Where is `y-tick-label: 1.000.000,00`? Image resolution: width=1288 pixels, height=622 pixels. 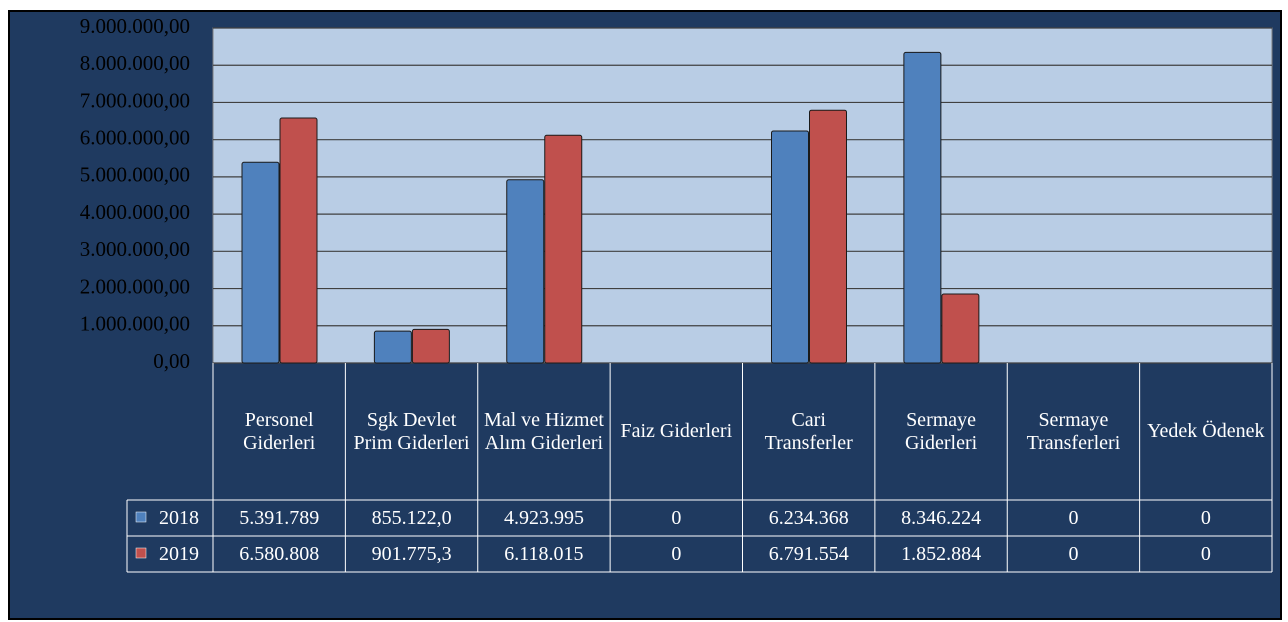 y-tick-label: 1.000.000,00 is located at coordinates (135, 324).